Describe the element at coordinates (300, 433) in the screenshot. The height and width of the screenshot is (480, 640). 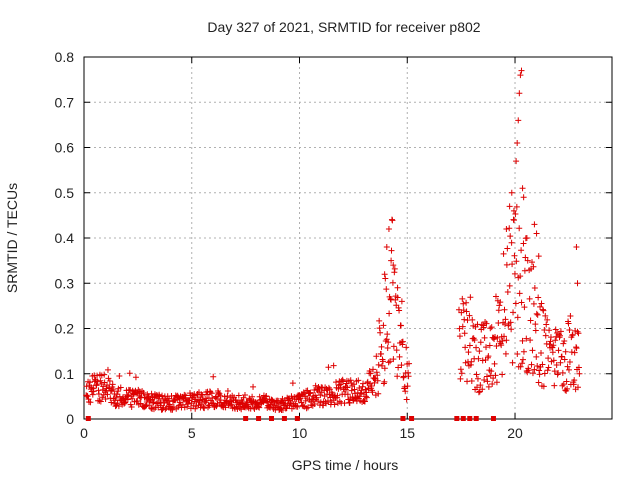
I see `x-tick-label: 10` at that location.